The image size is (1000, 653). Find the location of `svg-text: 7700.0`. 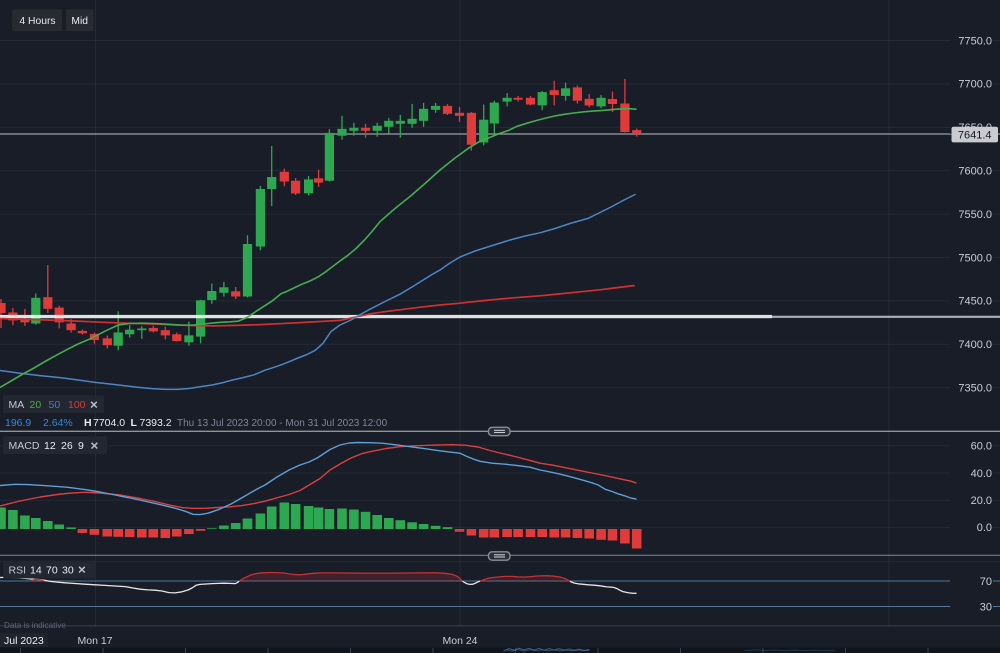

svg-text: 7700.0 is located at coordinates (975, 85).